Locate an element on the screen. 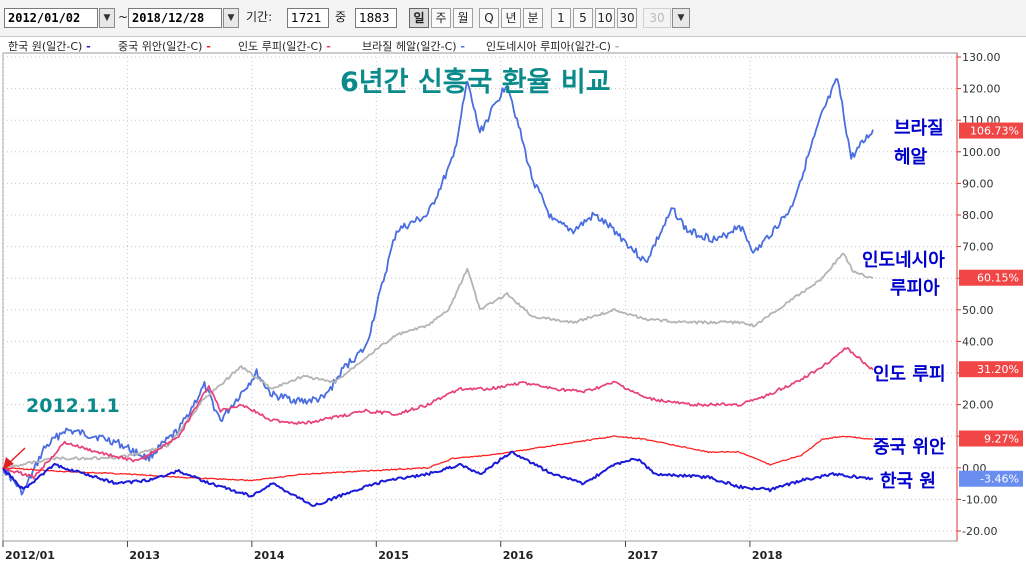 The height and width of the screenshot is (569, 1026). periodicity-month-button: 월 is located at coordinates (463, 18).